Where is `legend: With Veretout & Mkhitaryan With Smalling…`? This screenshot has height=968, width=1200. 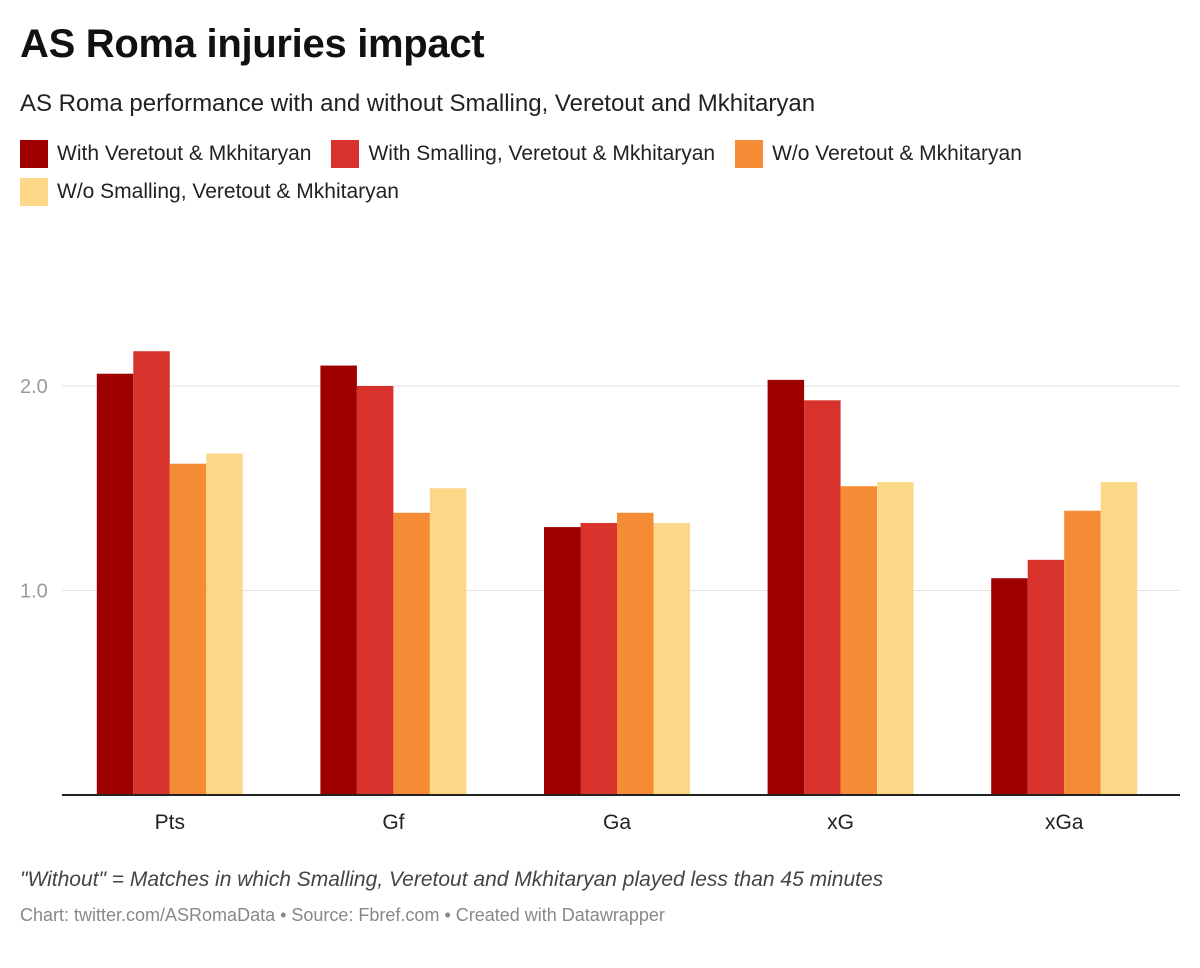
legend: With Veretout & Mkhitaryan With Smalling… is located at coordinates (595, 173).